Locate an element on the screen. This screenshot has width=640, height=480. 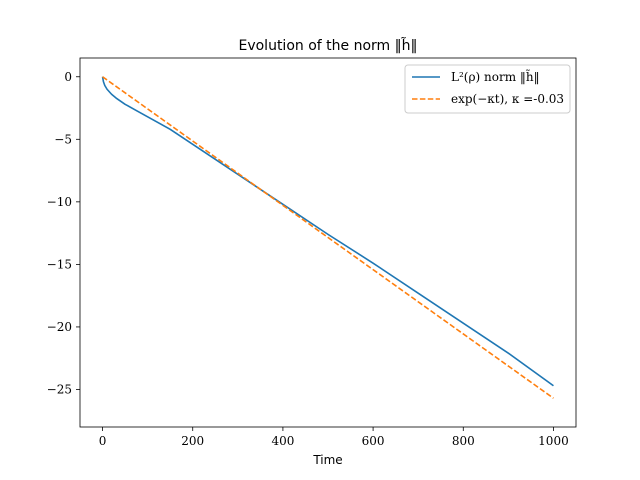
legend: L²(ρ) norm ‖h̃‖ exp(−κt), κ =-0.03 is located at coordinates (487, 89).